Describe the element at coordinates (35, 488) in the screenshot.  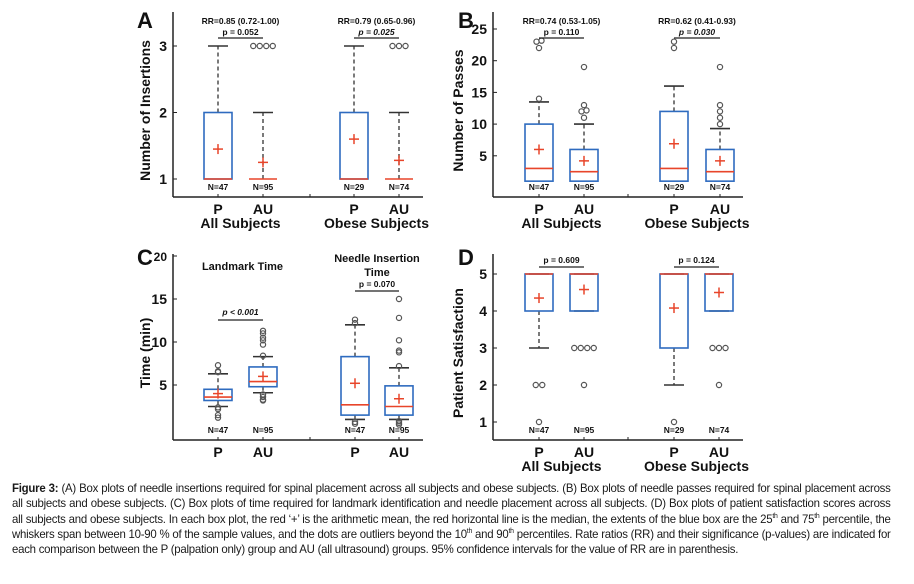
I see `caption-label: Figure 3:` at that location.